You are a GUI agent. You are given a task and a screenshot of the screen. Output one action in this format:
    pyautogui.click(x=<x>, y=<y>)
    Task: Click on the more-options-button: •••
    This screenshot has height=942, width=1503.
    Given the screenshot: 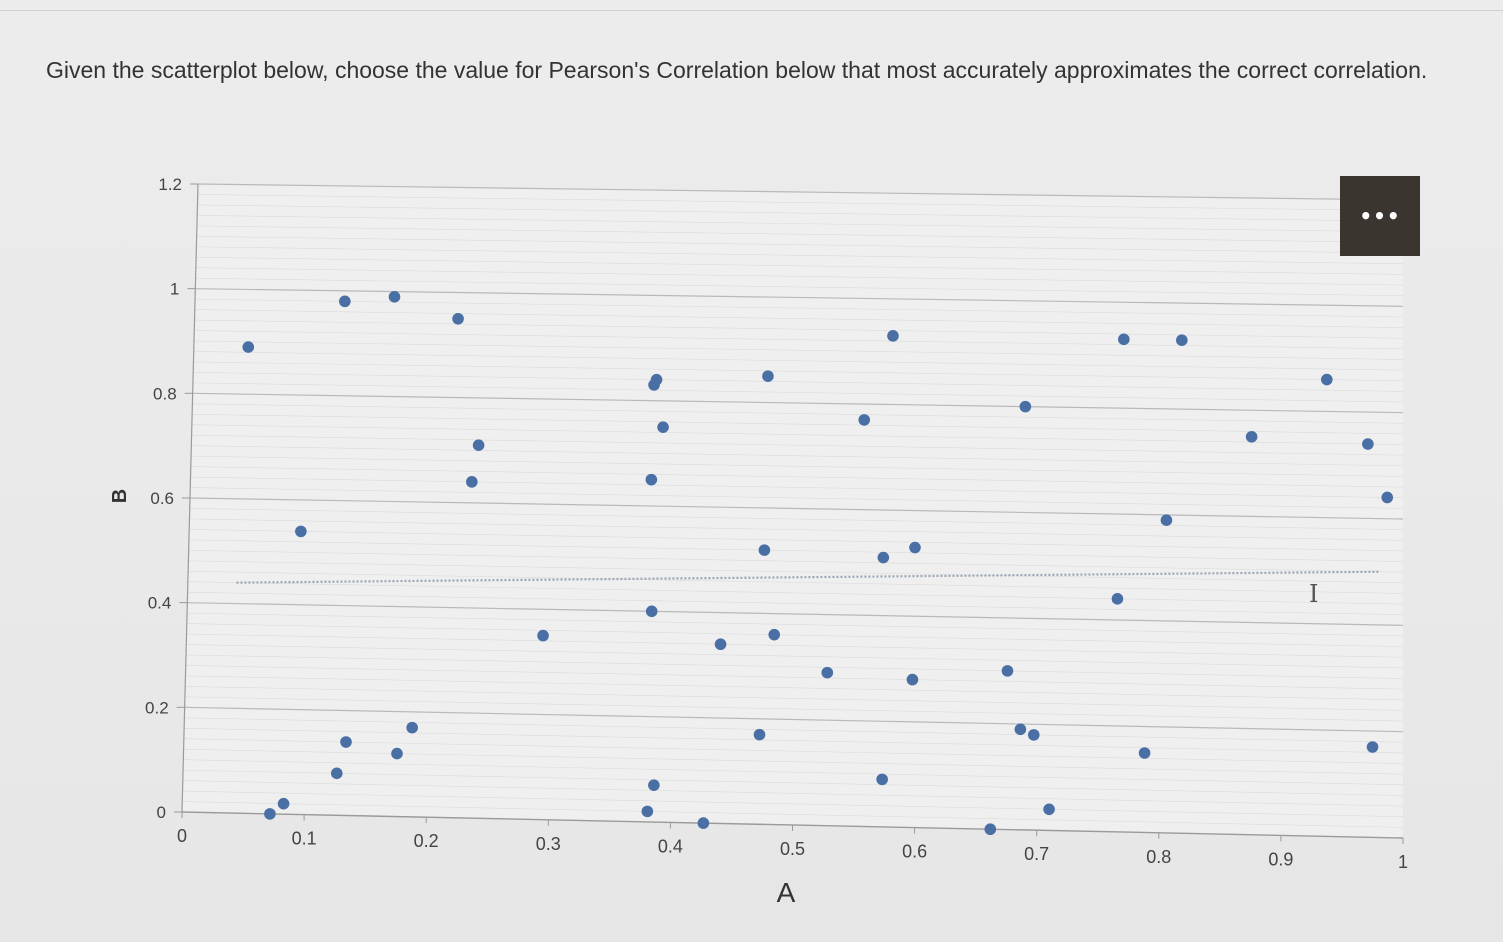 What is the action you would take?
    pyautogui.click(x=1380, y=216)
    